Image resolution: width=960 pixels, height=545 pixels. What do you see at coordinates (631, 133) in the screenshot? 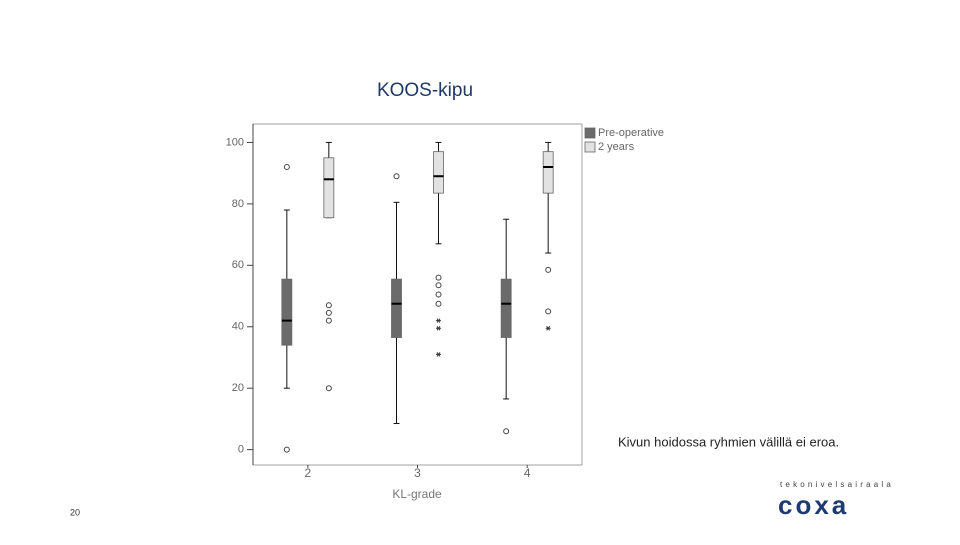
I see `legend-label: Pre-operative` at bounding box center [631, 133].